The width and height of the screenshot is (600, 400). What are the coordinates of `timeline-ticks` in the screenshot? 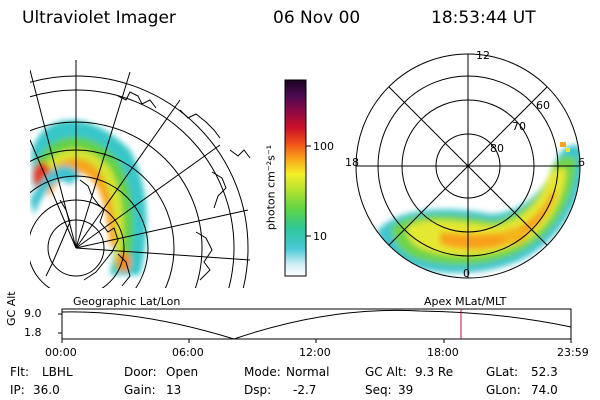 It's located at (315, 328).